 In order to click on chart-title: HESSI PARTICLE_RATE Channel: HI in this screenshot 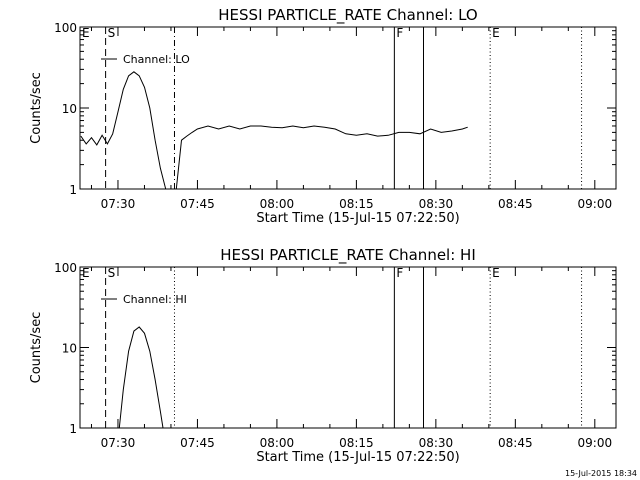, I will do `click(348, 255)`.